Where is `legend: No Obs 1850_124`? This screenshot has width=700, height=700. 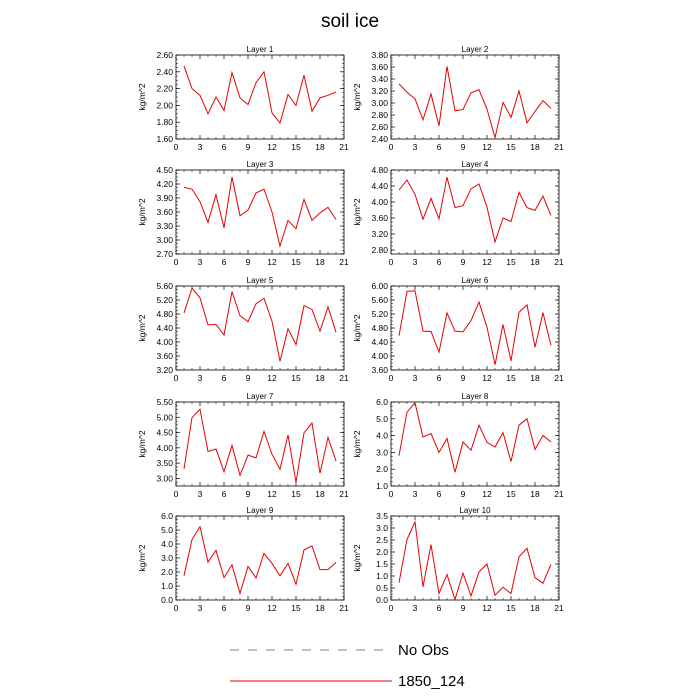 legend: No Obs 1850_124 is located at coordinates (347, 666).